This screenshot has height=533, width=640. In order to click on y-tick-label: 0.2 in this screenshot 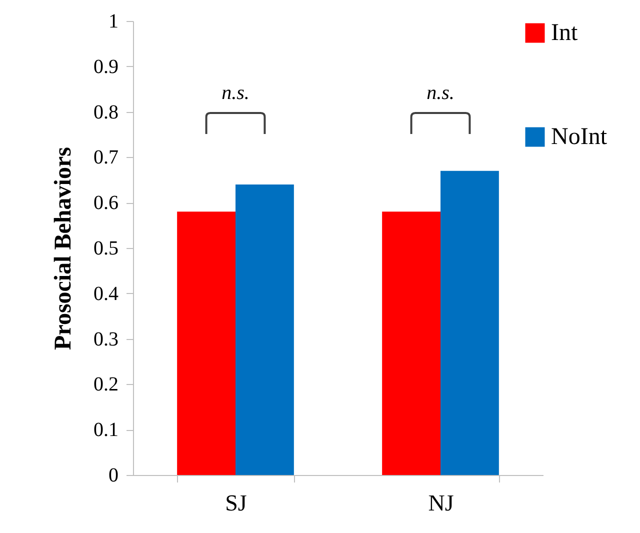, I will do `click(106, 385)`.